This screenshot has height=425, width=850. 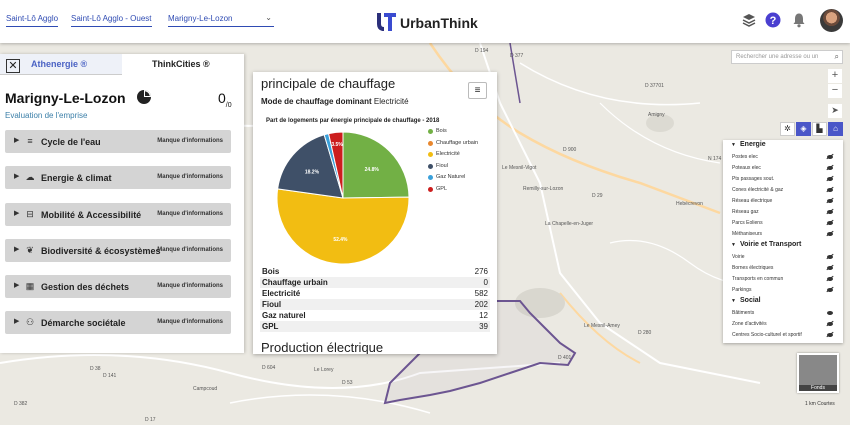 What do you see at coordinates (835, 129) in the screenshot?
I see `institution-tool-icon: ⌂` at bounding box center [835, 129].